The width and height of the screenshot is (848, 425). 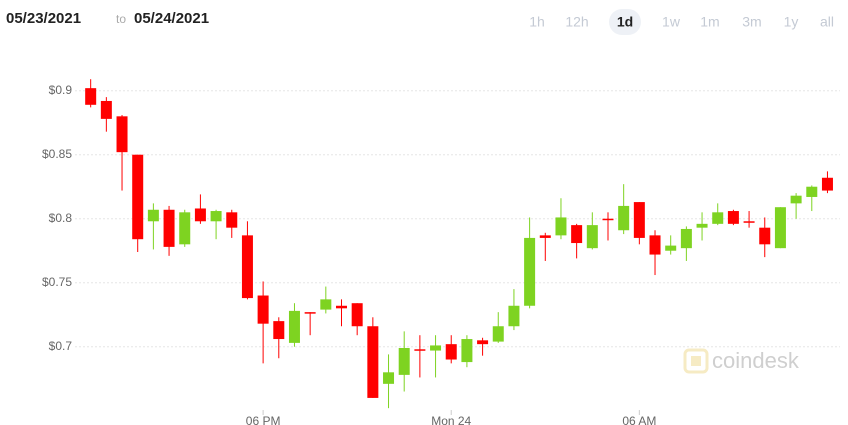 I want to click on range-selected-bg, so click(x=625, y=22).